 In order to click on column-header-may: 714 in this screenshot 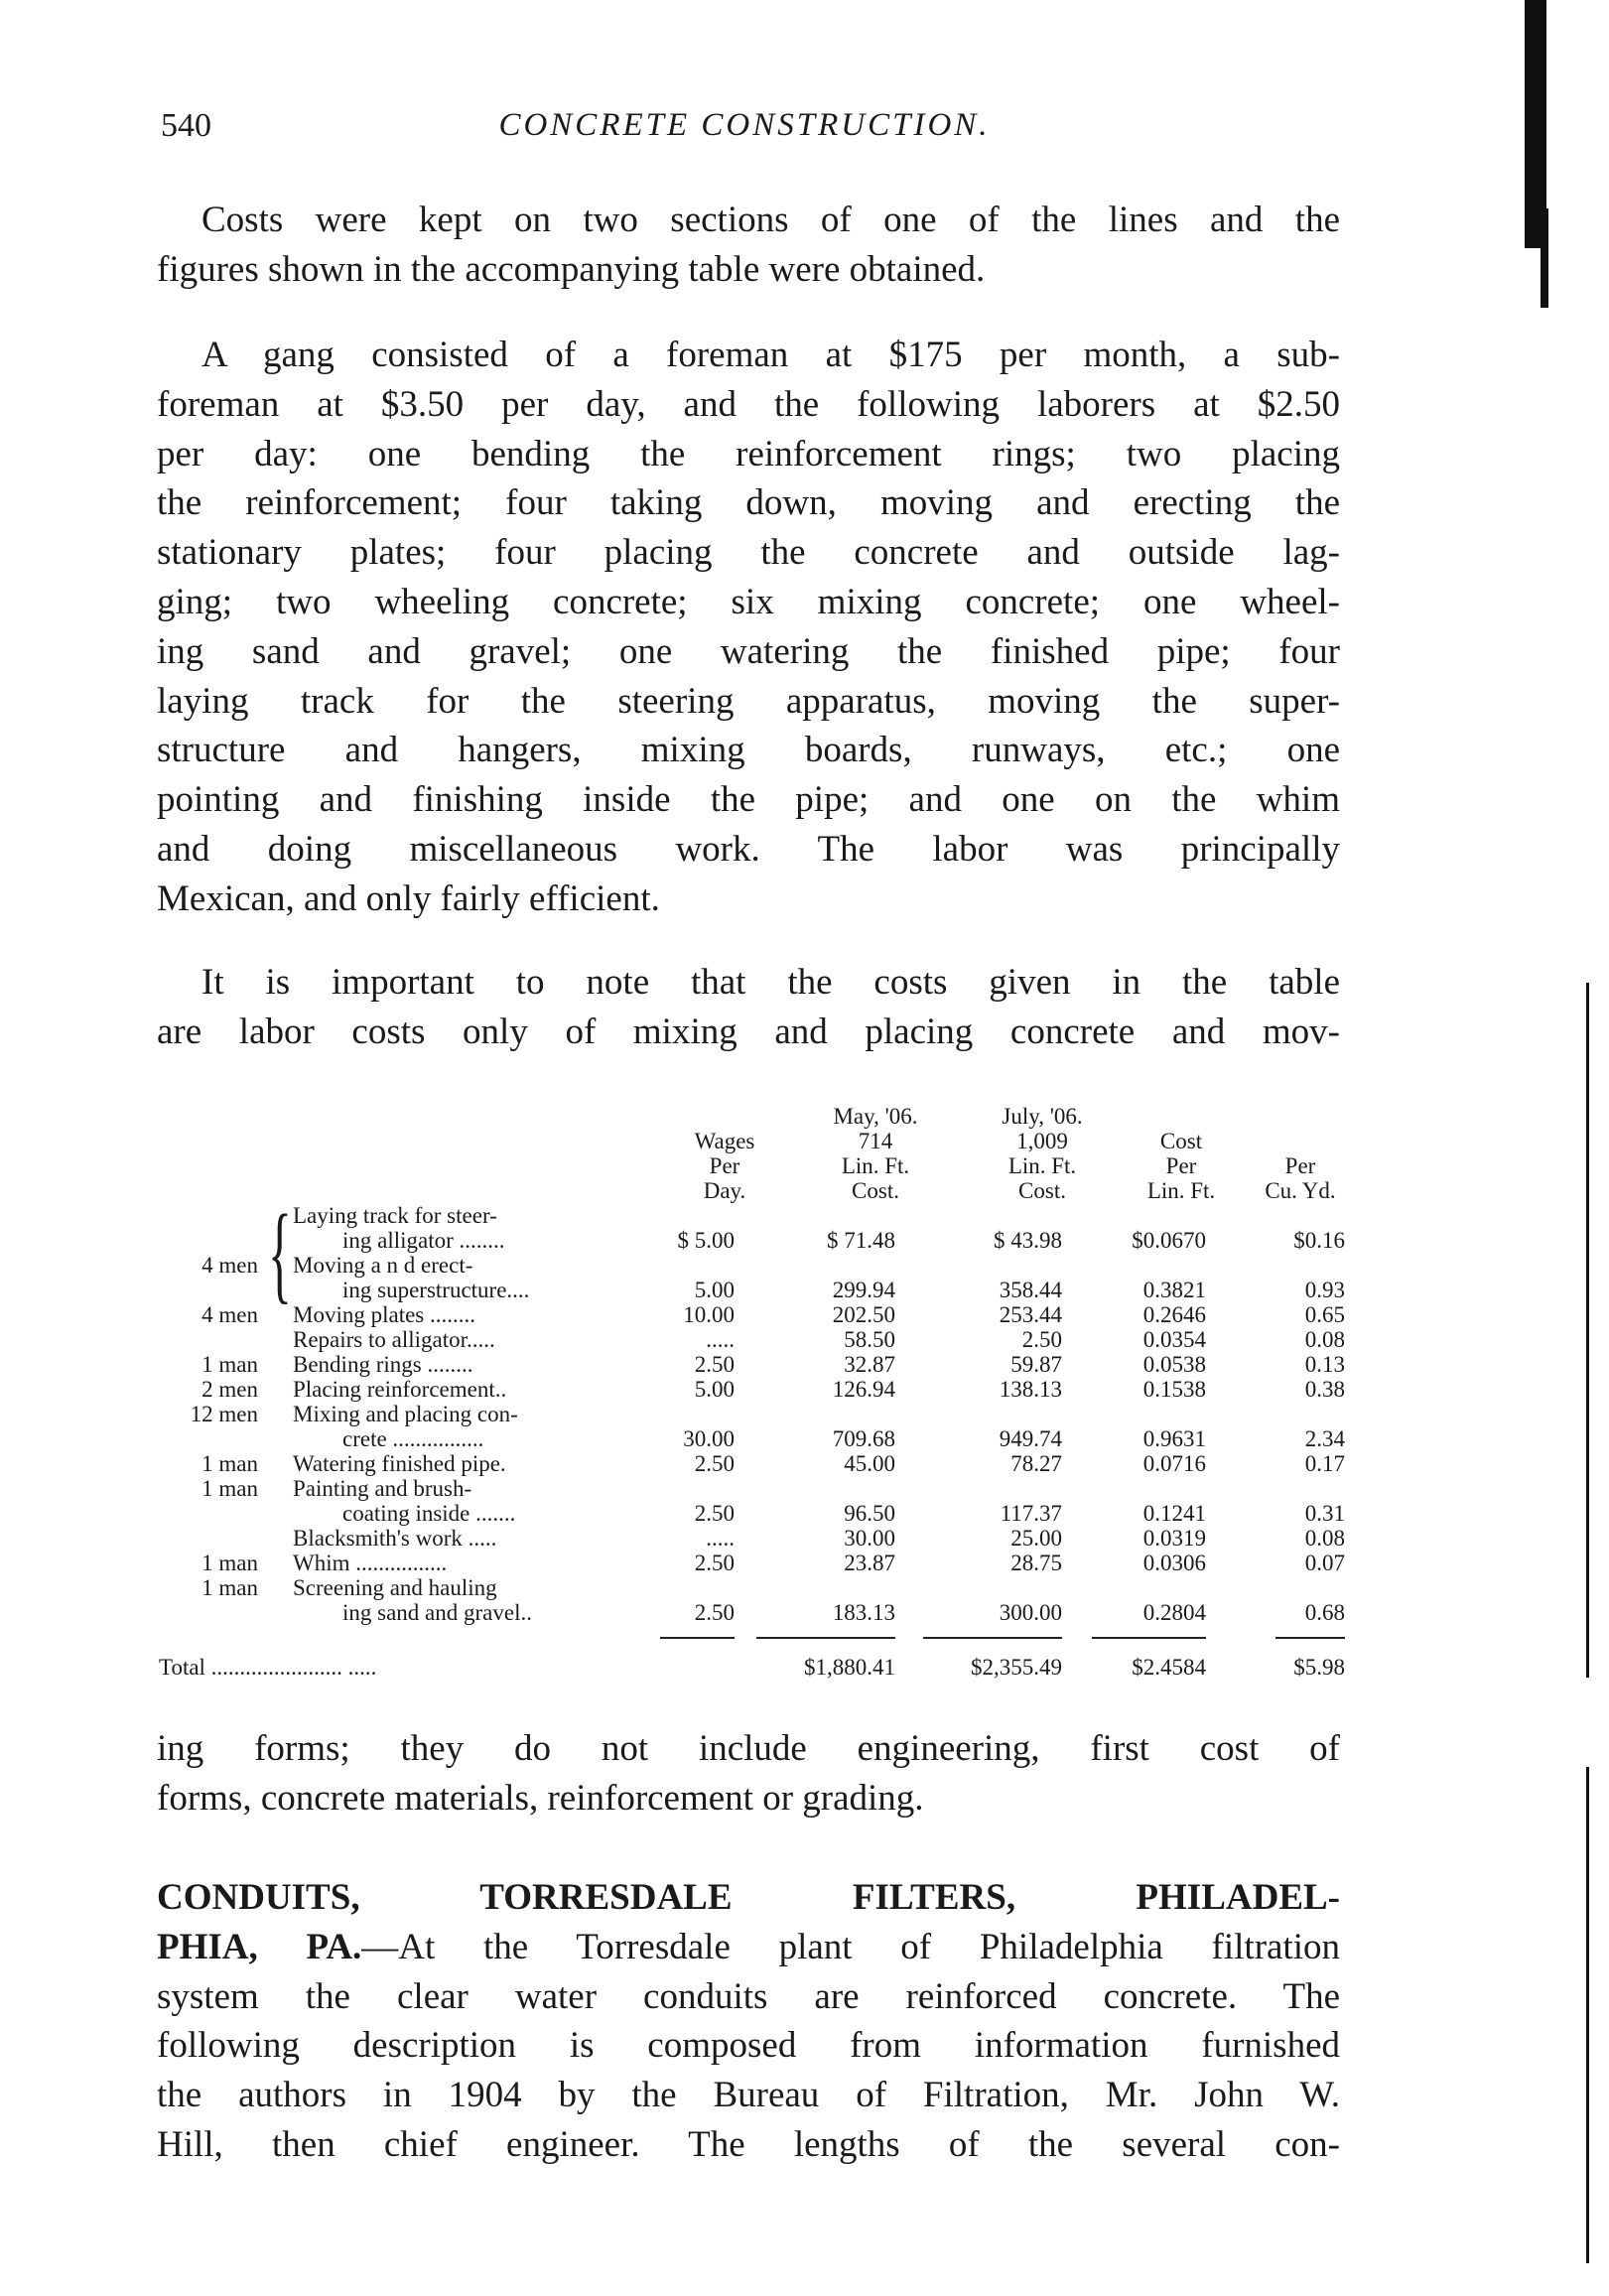, I will do `click(875, 1141)`.